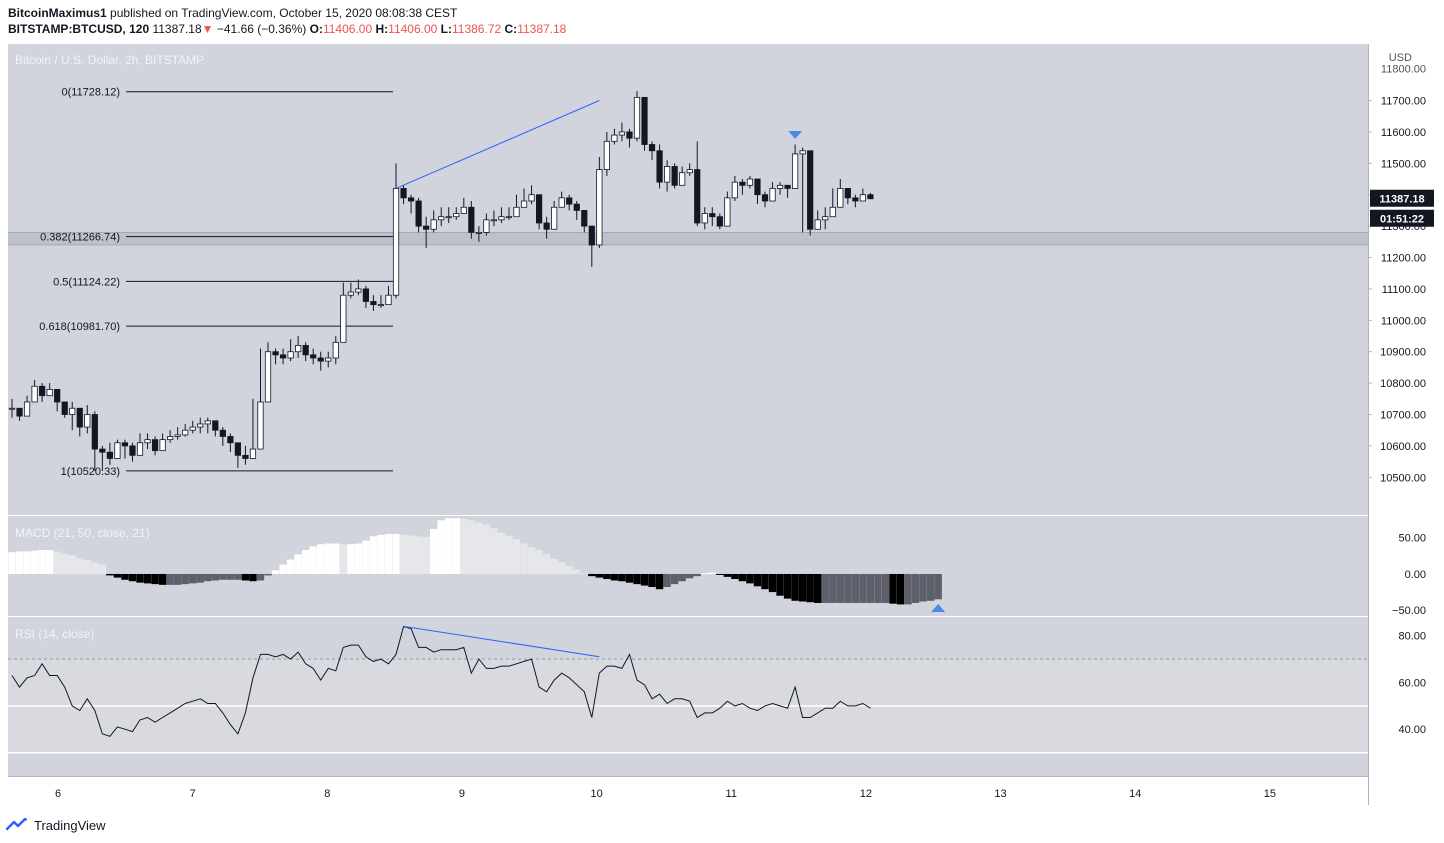 This screenshot has height=843, width=1444. What do you see at coordinates (347, 29) in the screenshot?
I see `open-value: 11406.00` at bounding box center [347, 29].